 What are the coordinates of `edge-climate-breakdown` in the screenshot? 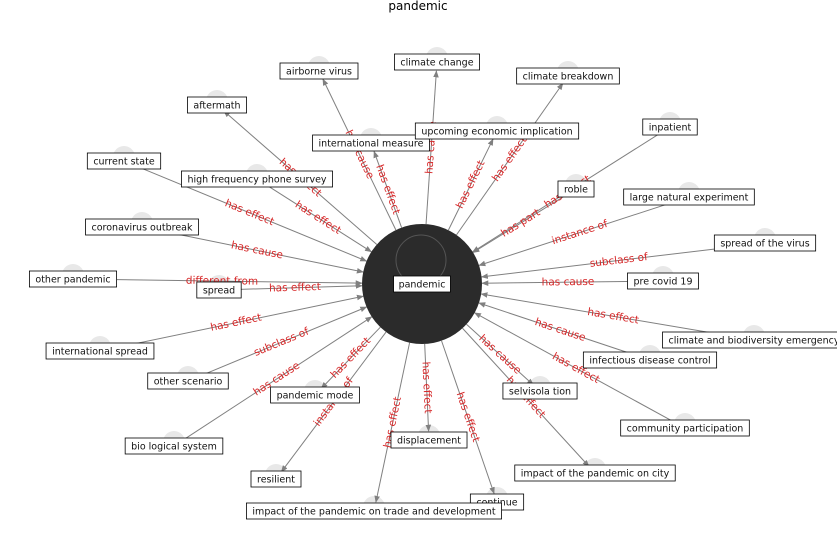 It's located at (510, 159).